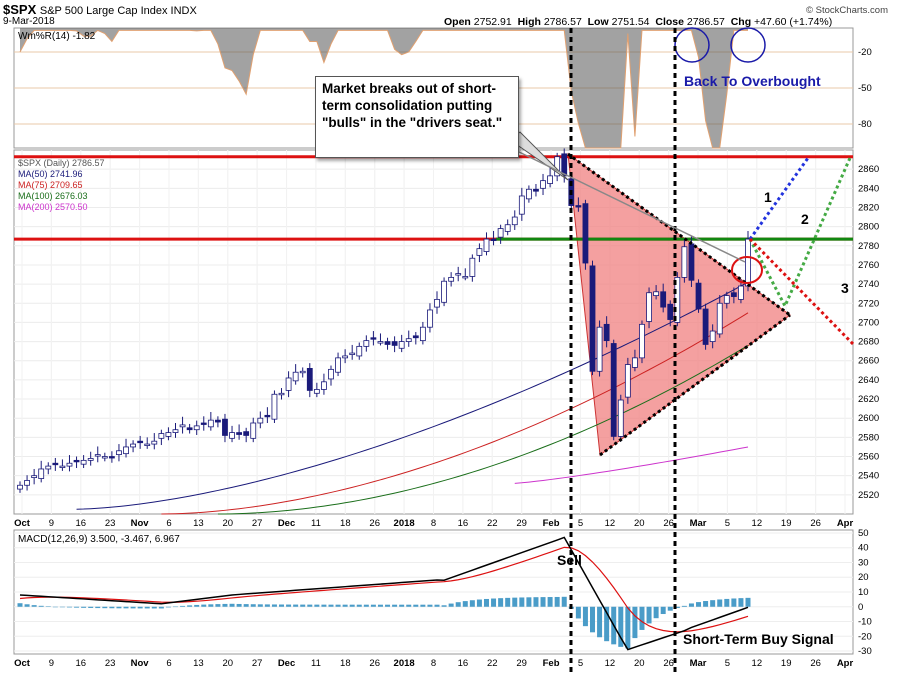 Image resolution: width=900 pixels, height=673 pixels. What do you see at coordinates (865, 622) in the screenshot?
I see `macd-tick-label: -10` at bounding box center [865, 622].